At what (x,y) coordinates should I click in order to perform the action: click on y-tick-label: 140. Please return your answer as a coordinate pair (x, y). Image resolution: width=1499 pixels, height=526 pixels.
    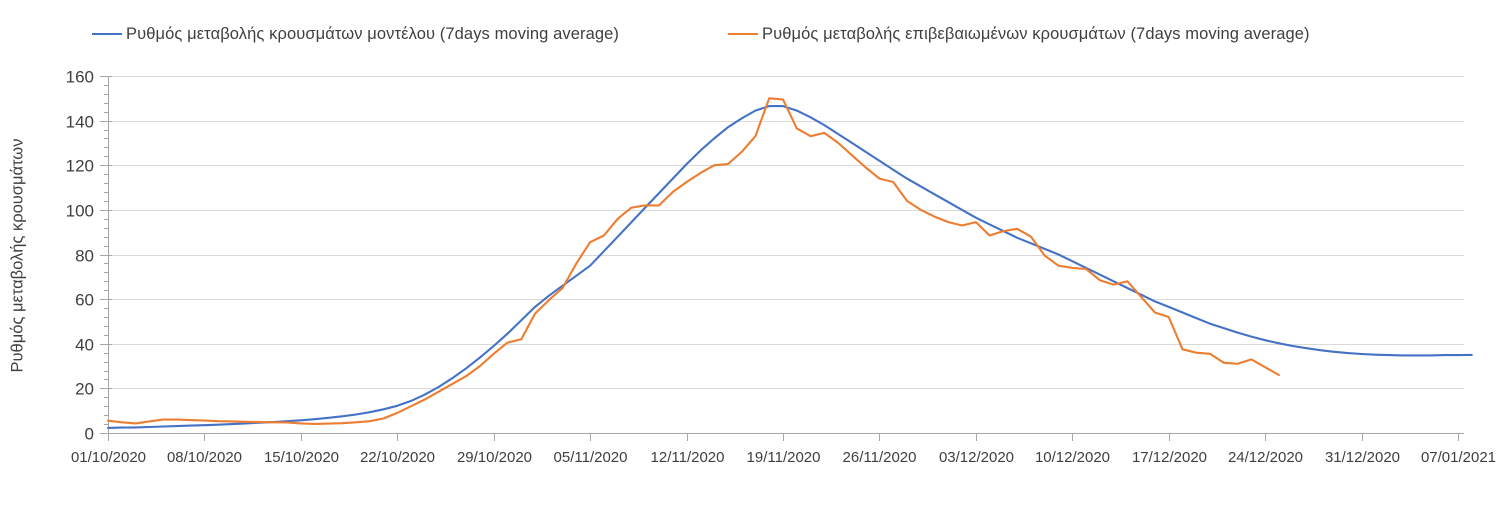
    Looking at the image, I should click on (80, 122).